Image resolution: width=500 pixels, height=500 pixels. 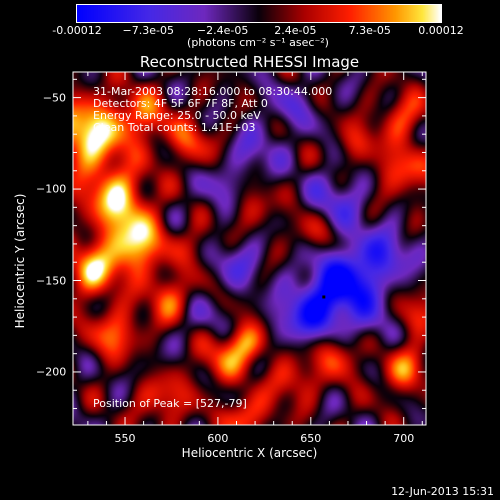 I want to click on x-tick-label: 650, so click(x=311, y=438).